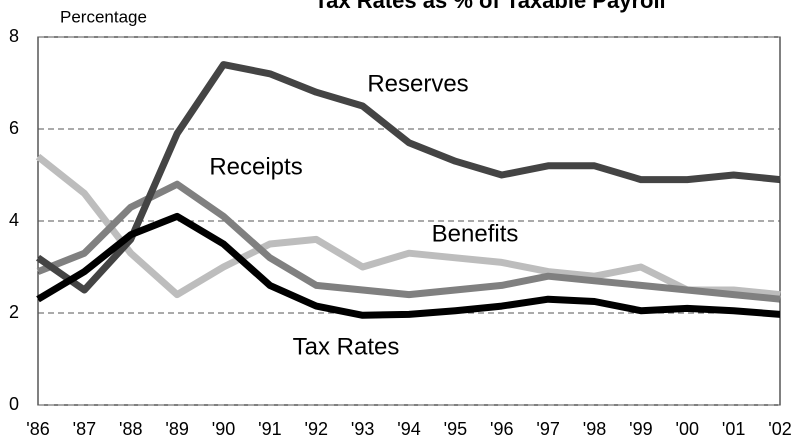 Image resolution: width=796 pixels, height=440 pixels. I want to click on x-tick-label: '01, so click(733, 429).